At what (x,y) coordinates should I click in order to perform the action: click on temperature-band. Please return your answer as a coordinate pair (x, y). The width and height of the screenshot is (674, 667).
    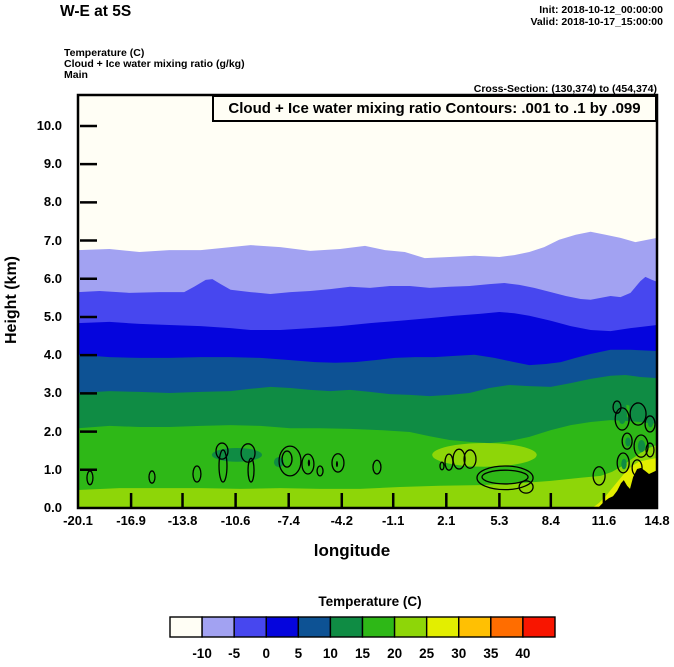
    Looking at the image, I should click on (367, 476).